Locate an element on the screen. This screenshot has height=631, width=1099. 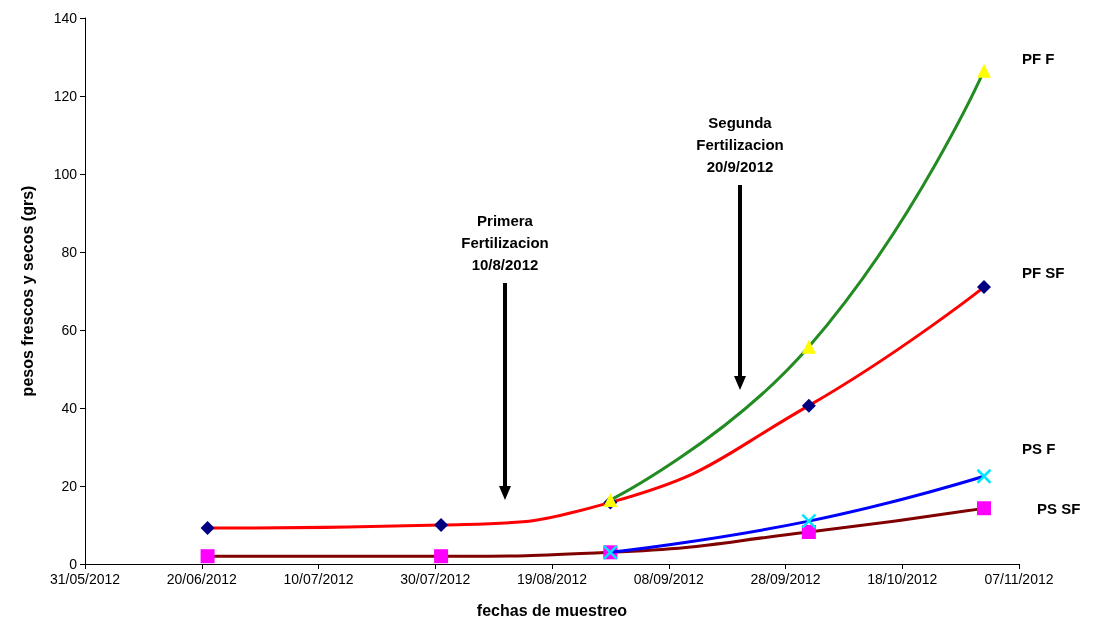
x-tick-label: 28/09/2012 is located at coordinates (785, 579).